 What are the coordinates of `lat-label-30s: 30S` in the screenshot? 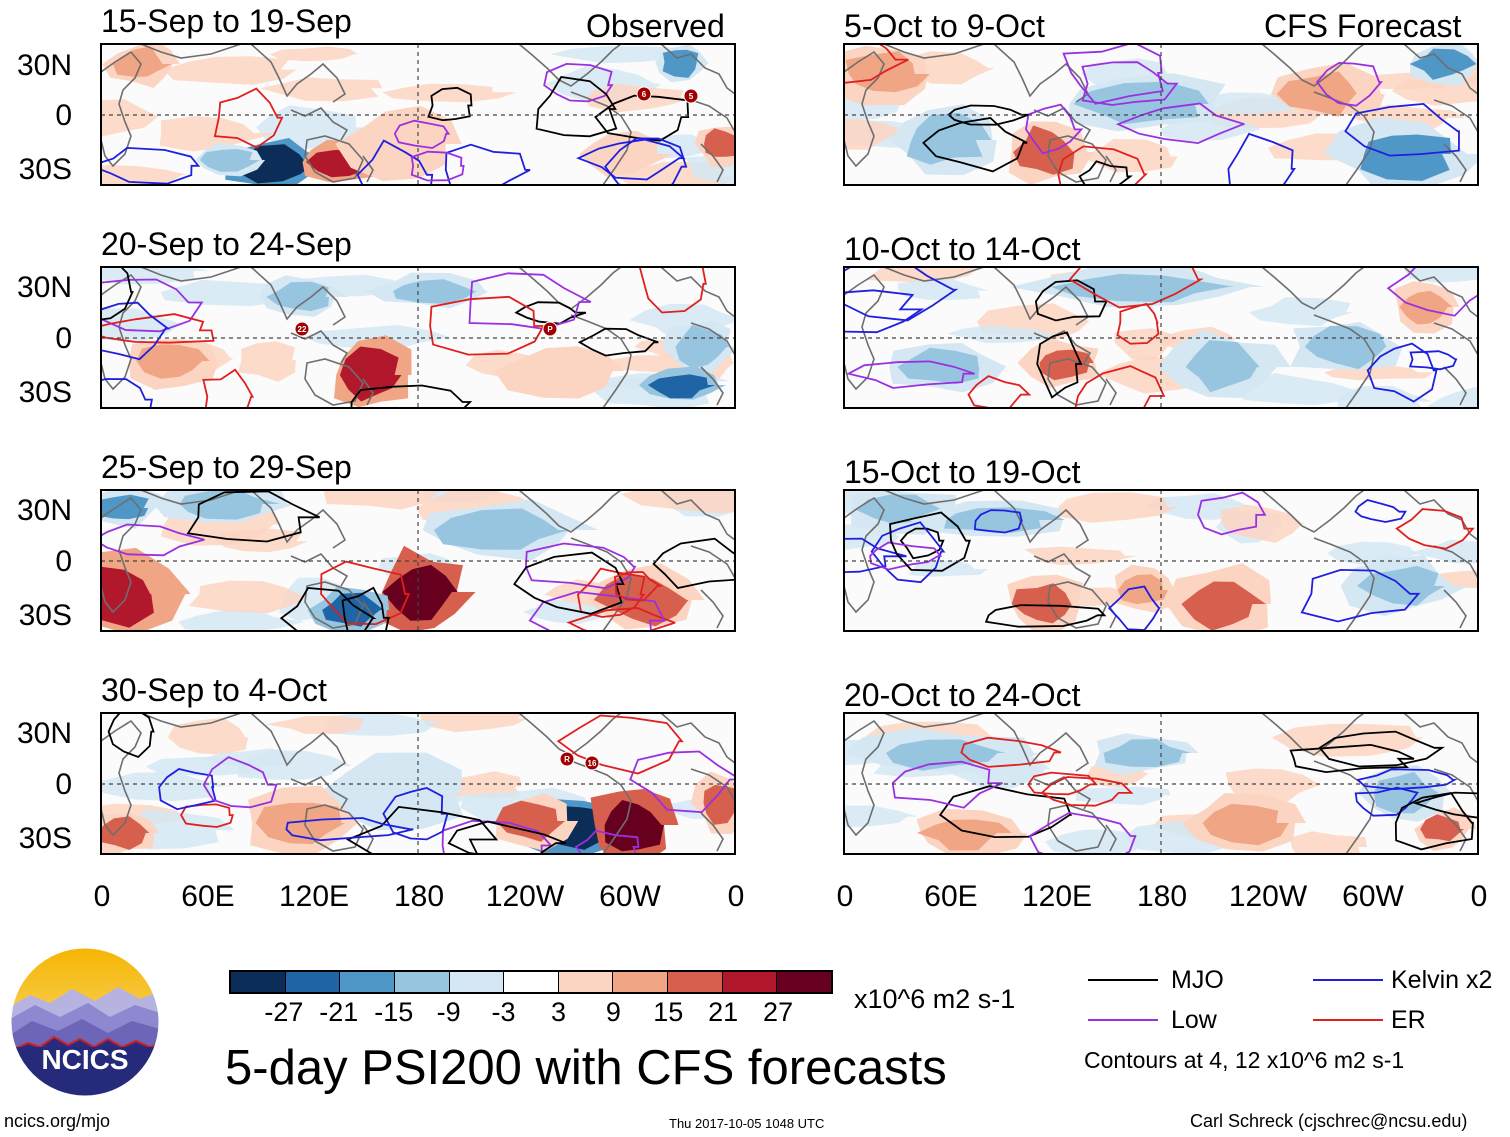 It's located at (45, 838).